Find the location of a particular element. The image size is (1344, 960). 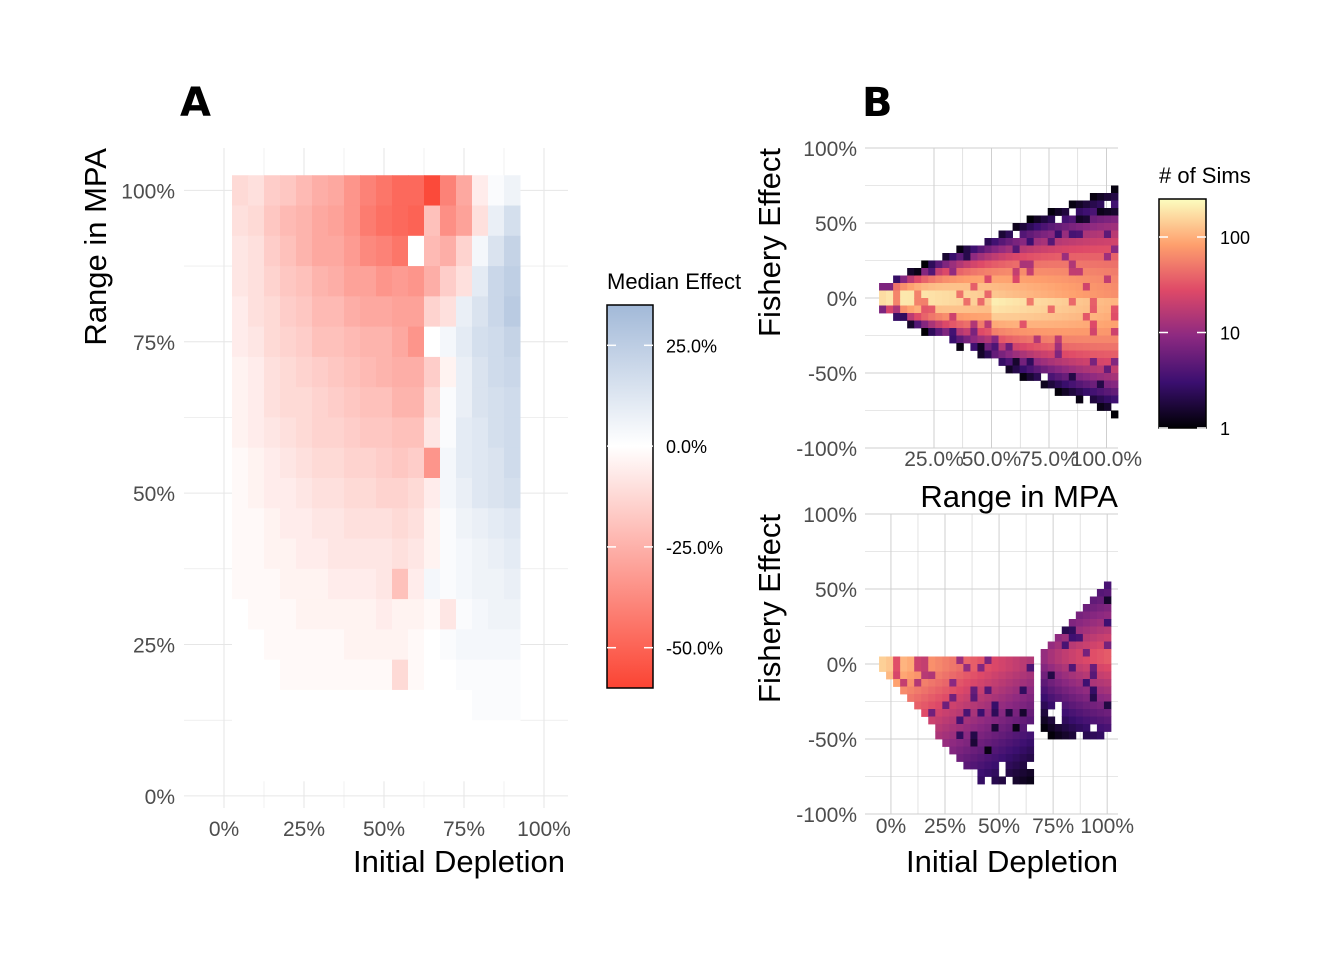

panel-b-top-y-tick-label: -100% is located at coordinates (826, 449).